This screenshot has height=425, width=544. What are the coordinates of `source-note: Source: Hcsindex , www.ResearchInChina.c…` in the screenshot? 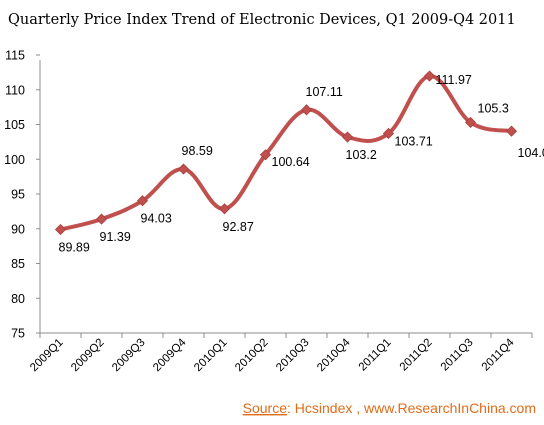 It's located at (389, 408).